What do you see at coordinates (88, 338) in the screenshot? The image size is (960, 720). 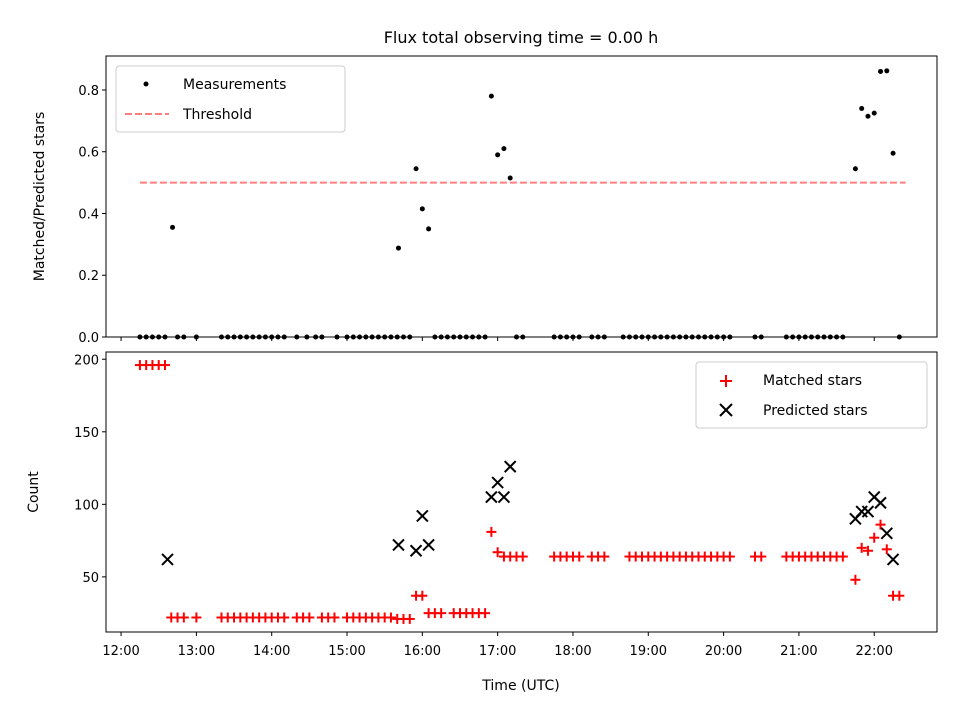 I see `top-y-tick-label: 0.0` at bounding box center [88, 338].